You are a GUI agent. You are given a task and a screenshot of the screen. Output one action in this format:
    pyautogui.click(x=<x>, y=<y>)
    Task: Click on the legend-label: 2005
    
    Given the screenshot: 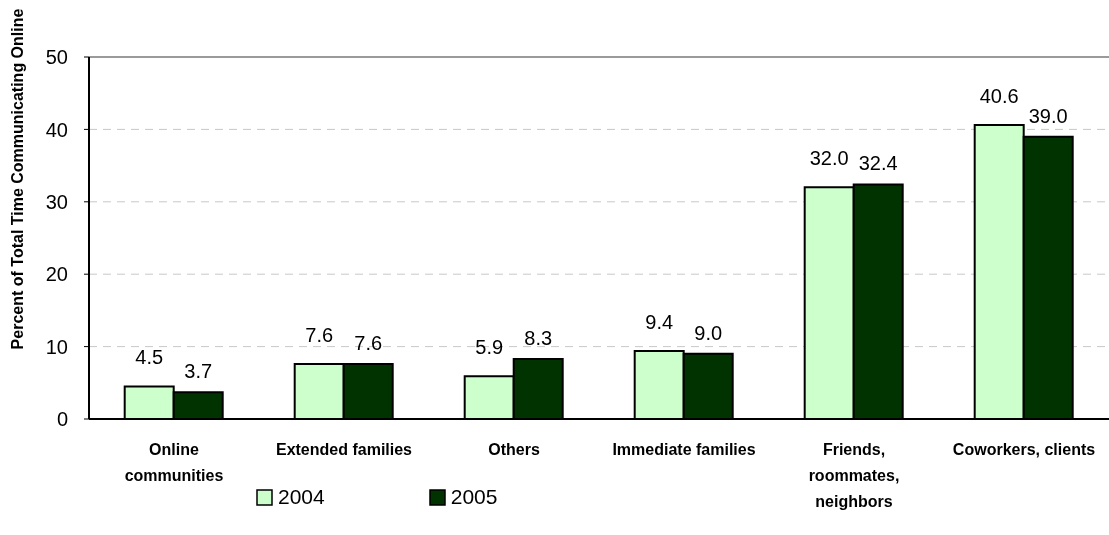 What is the action you would take?
    pyautogui.click(x=474, y=497)
    